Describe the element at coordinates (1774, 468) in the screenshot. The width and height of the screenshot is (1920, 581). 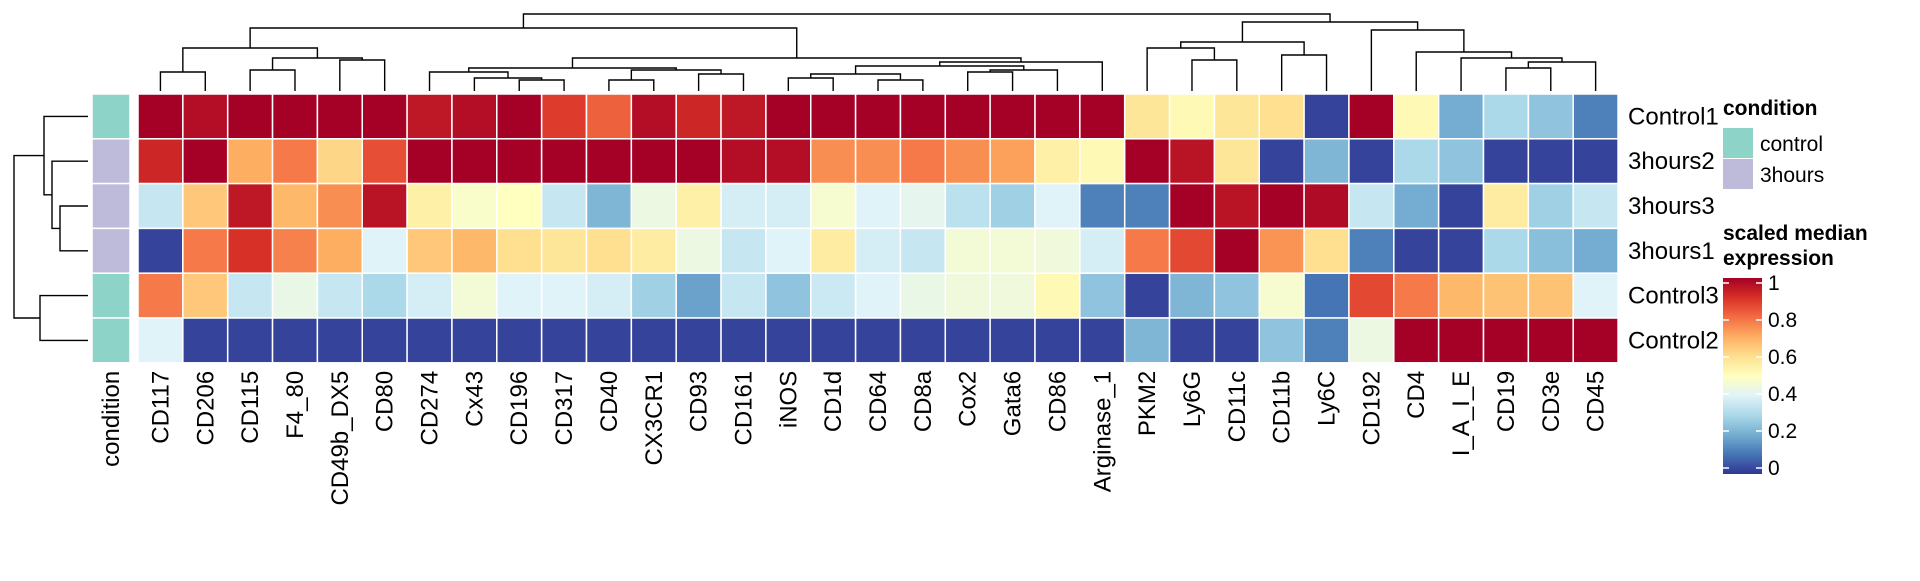
I see `scale-tick-label: 0` at that location.